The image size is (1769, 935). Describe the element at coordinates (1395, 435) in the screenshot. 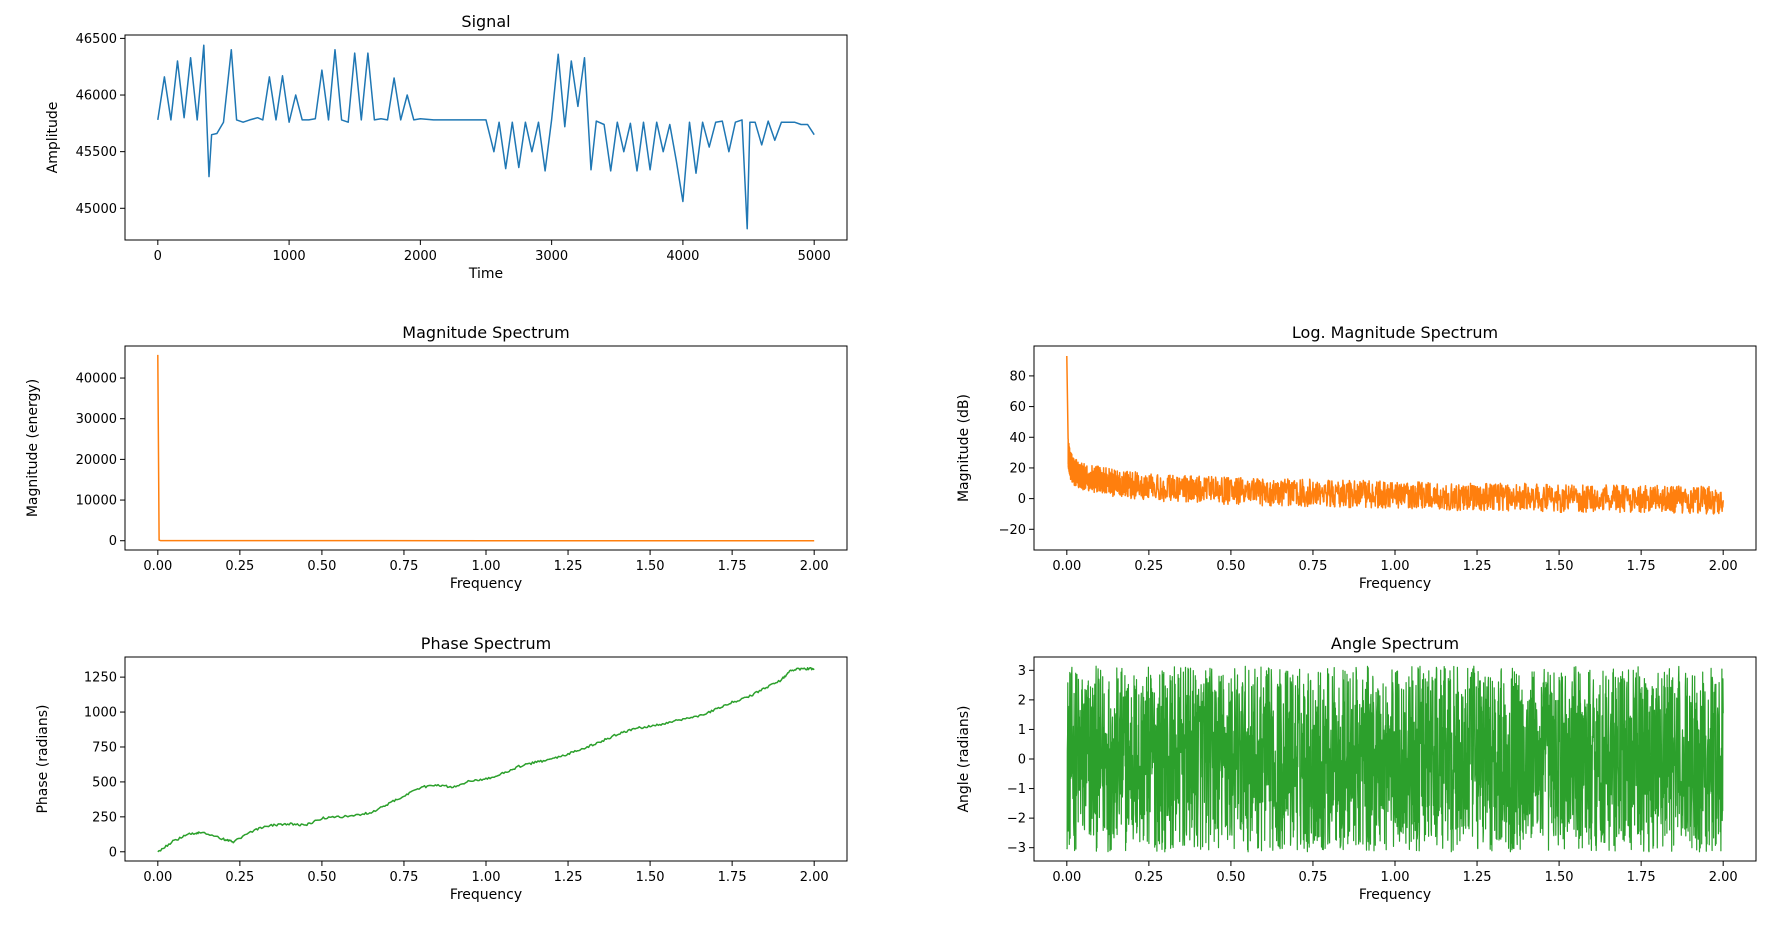

I see `series-line-logmag` at that location.